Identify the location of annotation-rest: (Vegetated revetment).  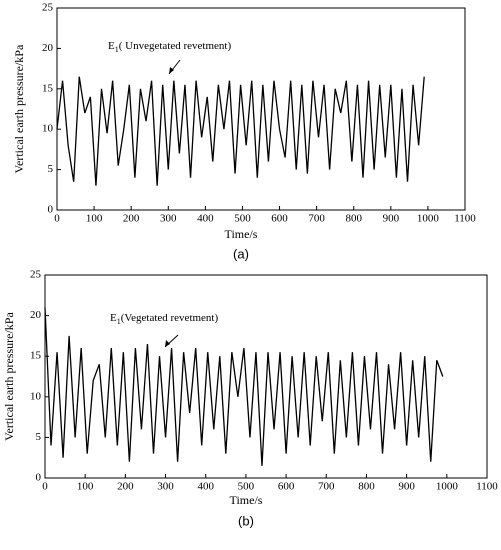
(170, 318).